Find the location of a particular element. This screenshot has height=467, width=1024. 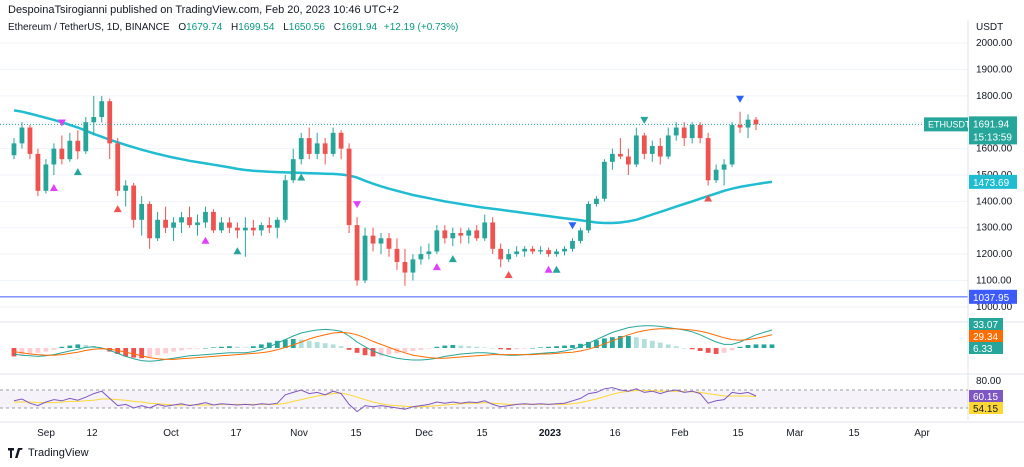

time-tick-label: Apr is located at coordinates (922, 433).